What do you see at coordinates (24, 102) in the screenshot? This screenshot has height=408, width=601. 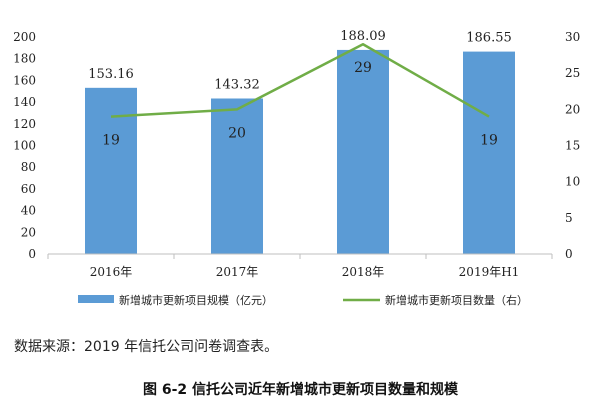 I see `left-tick-label: 140` at bounding box center [24, 102].